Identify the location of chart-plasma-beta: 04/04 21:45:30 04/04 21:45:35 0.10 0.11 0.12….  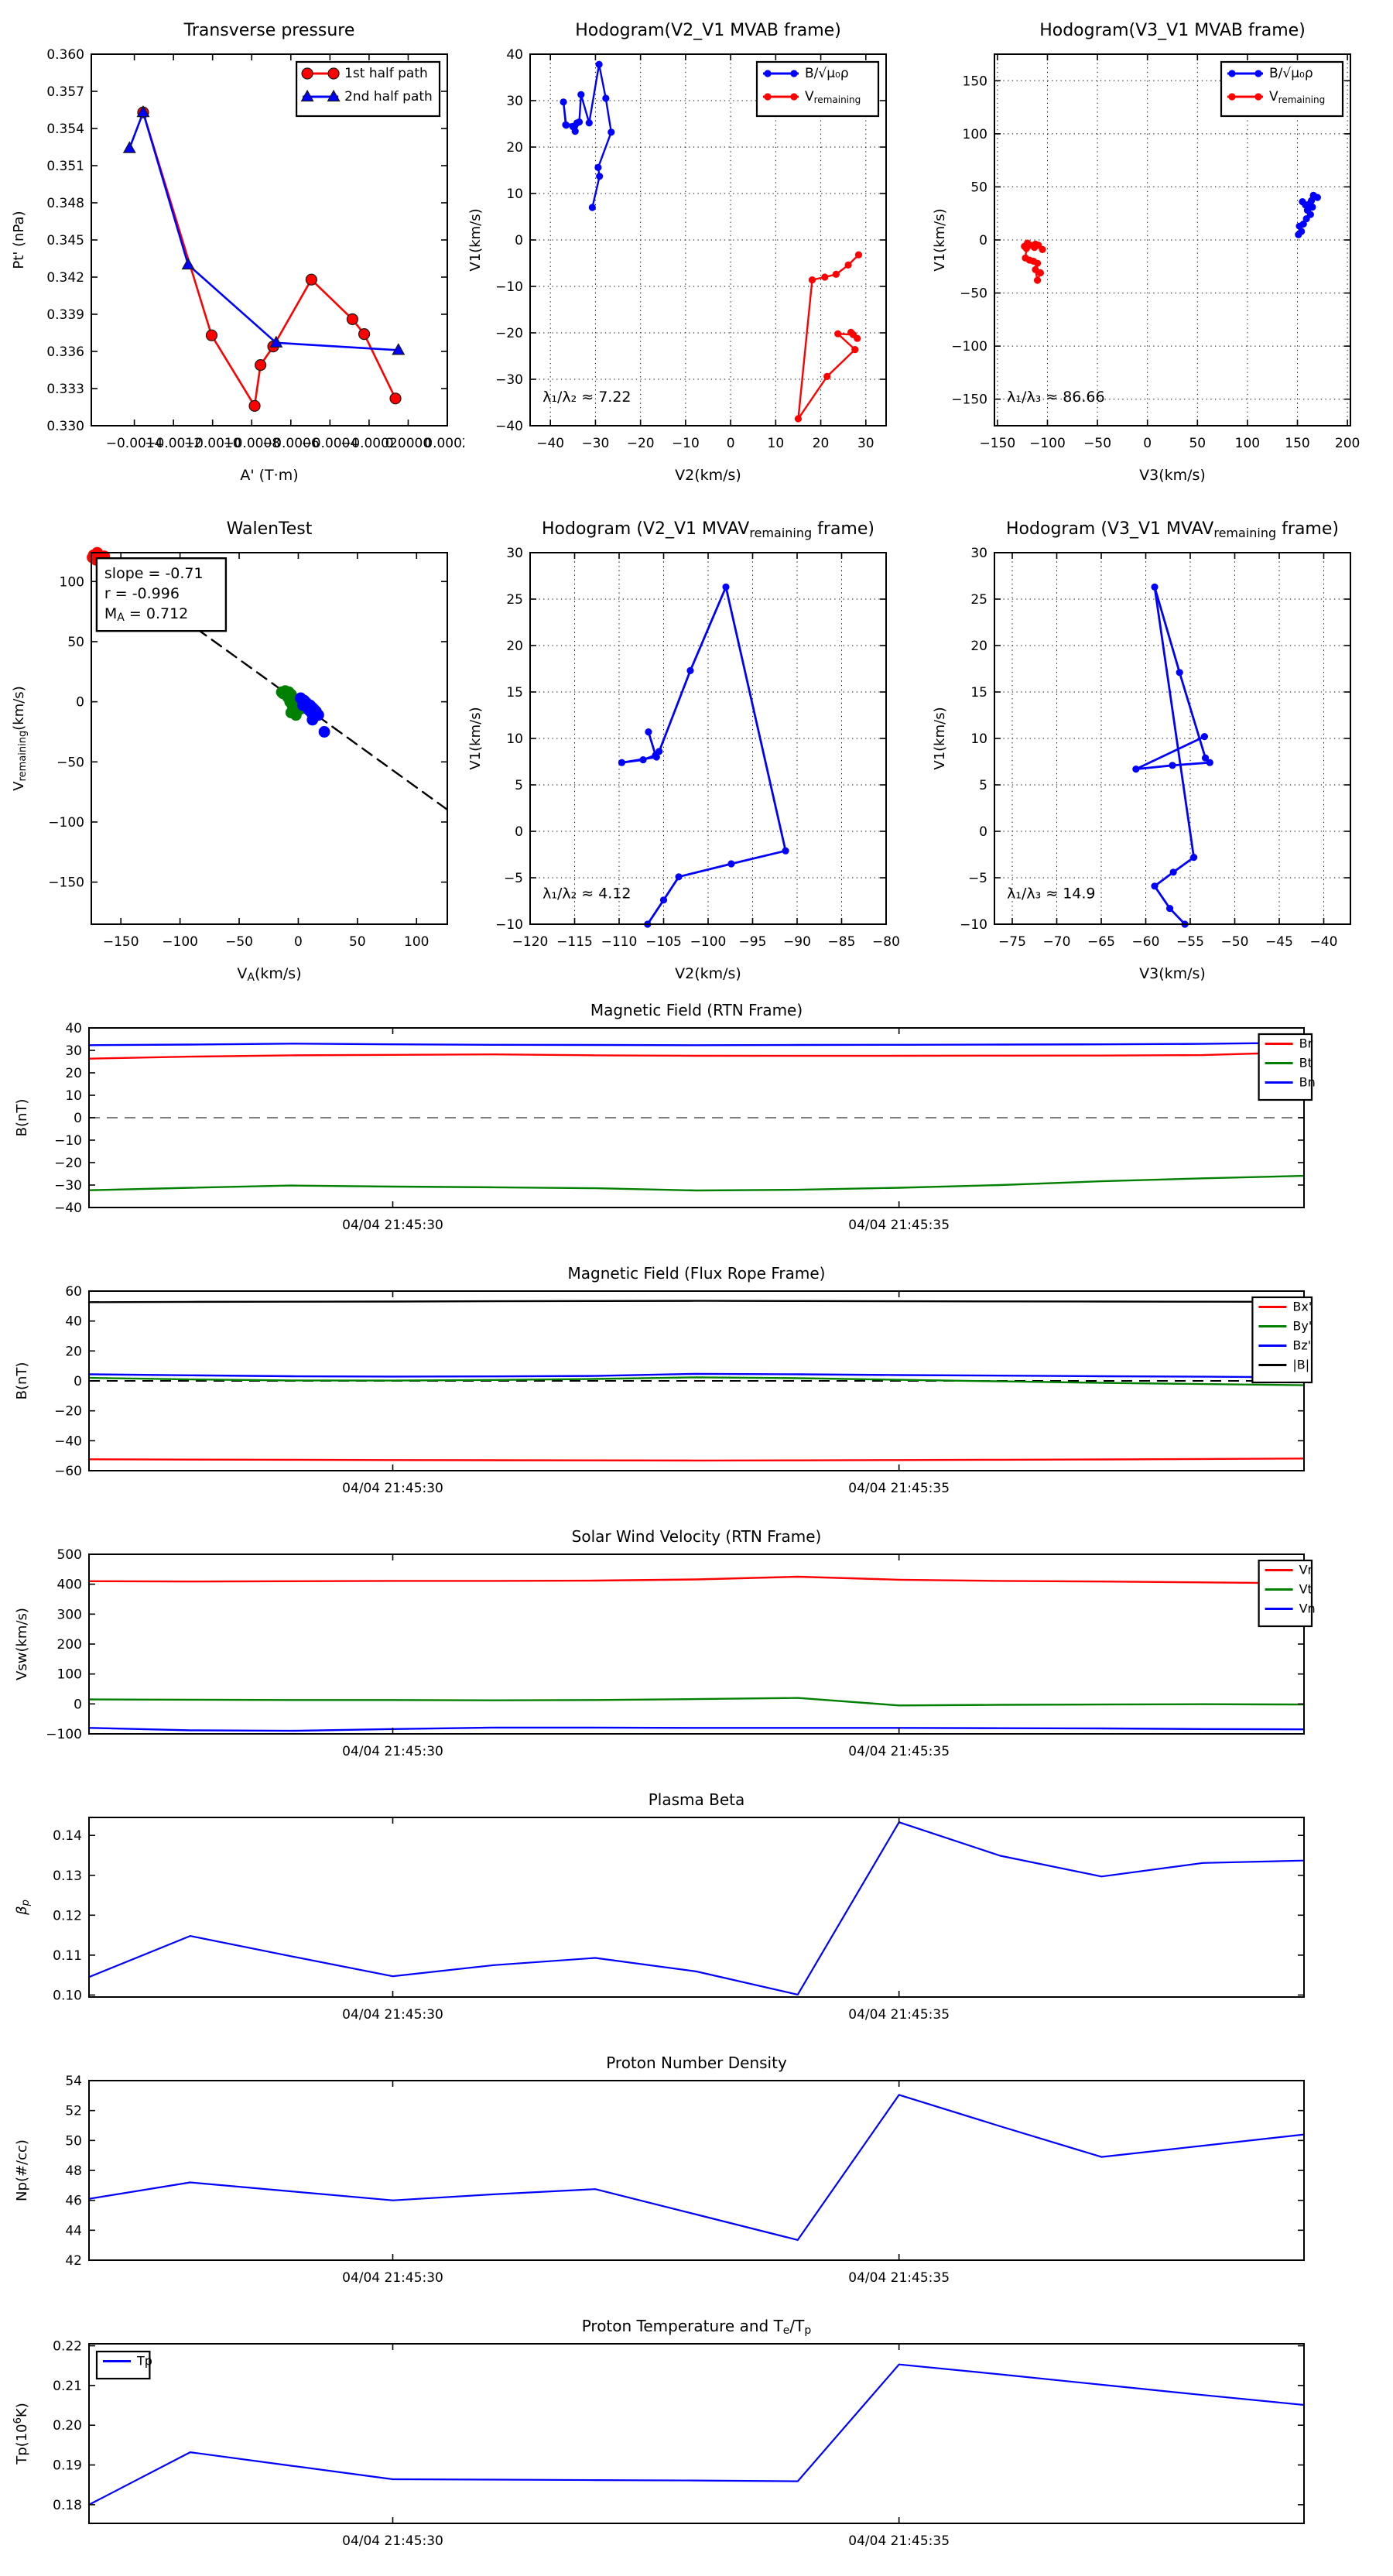
(696, 1918).